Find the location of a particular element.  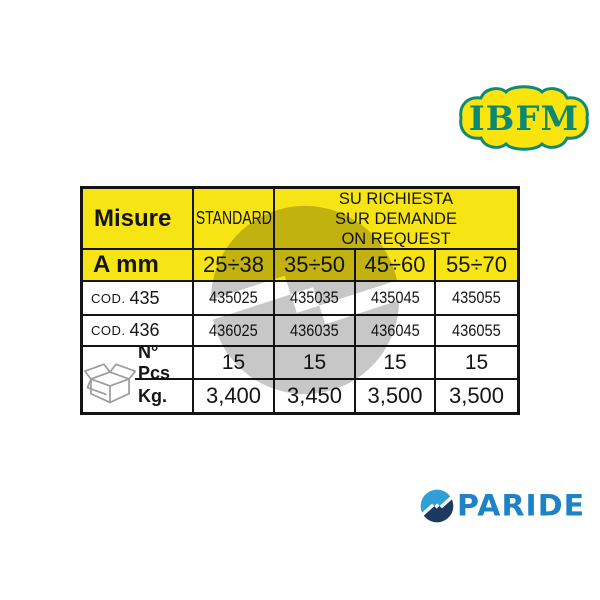

packaging-sublabels: N° Pcs Kg. is located at coordinates (163, 377).